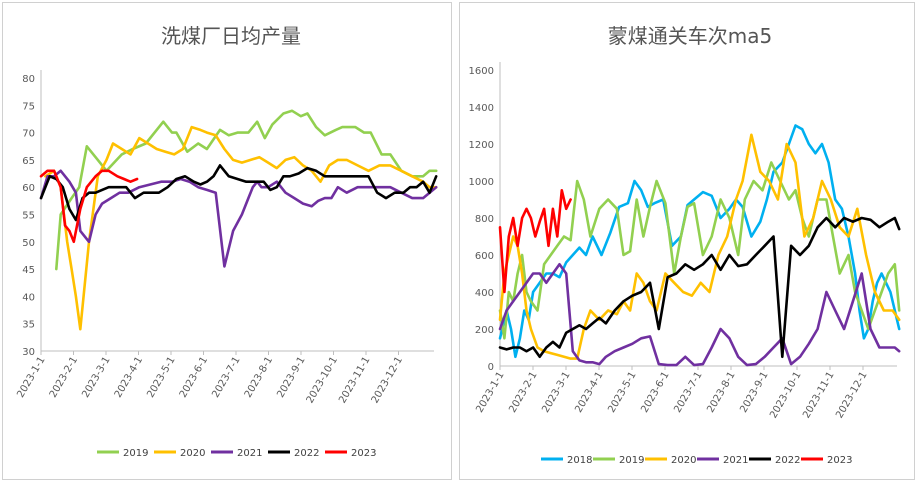 The height and width of the screenshot is (484, 919). Describe the element at coordinates (28, 325) in the screenshot. I see `y-tick-label: 35` at that location.